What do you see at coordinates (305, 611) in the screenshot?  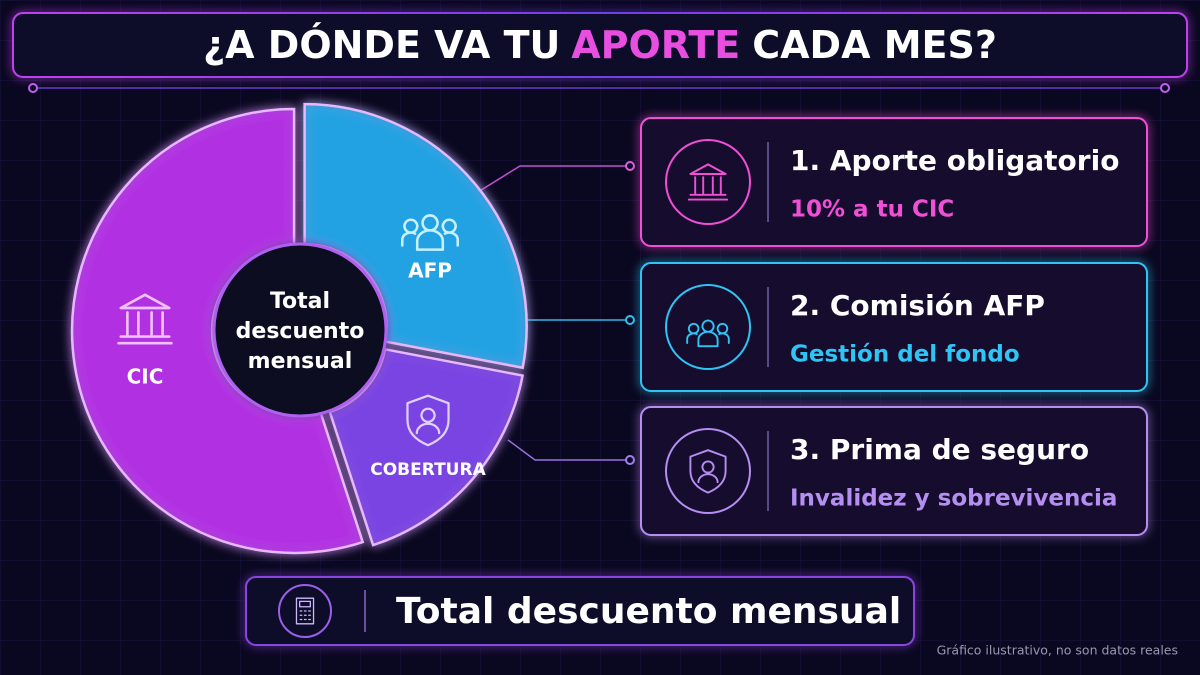 I see `footer-icon-ring` at bounding box center [305, 611].